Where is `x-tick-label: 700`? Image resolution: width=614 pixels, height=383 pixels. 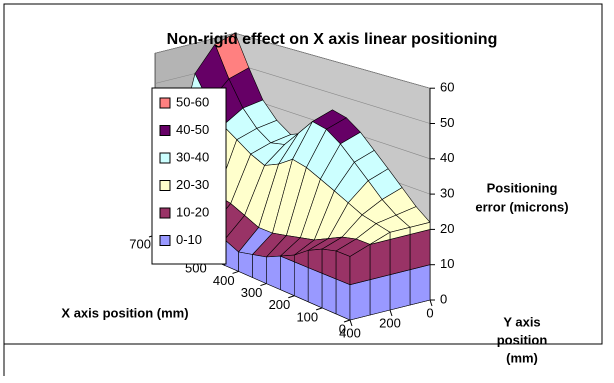
x-tick-label: 700 is located at coordinates (140, 243).